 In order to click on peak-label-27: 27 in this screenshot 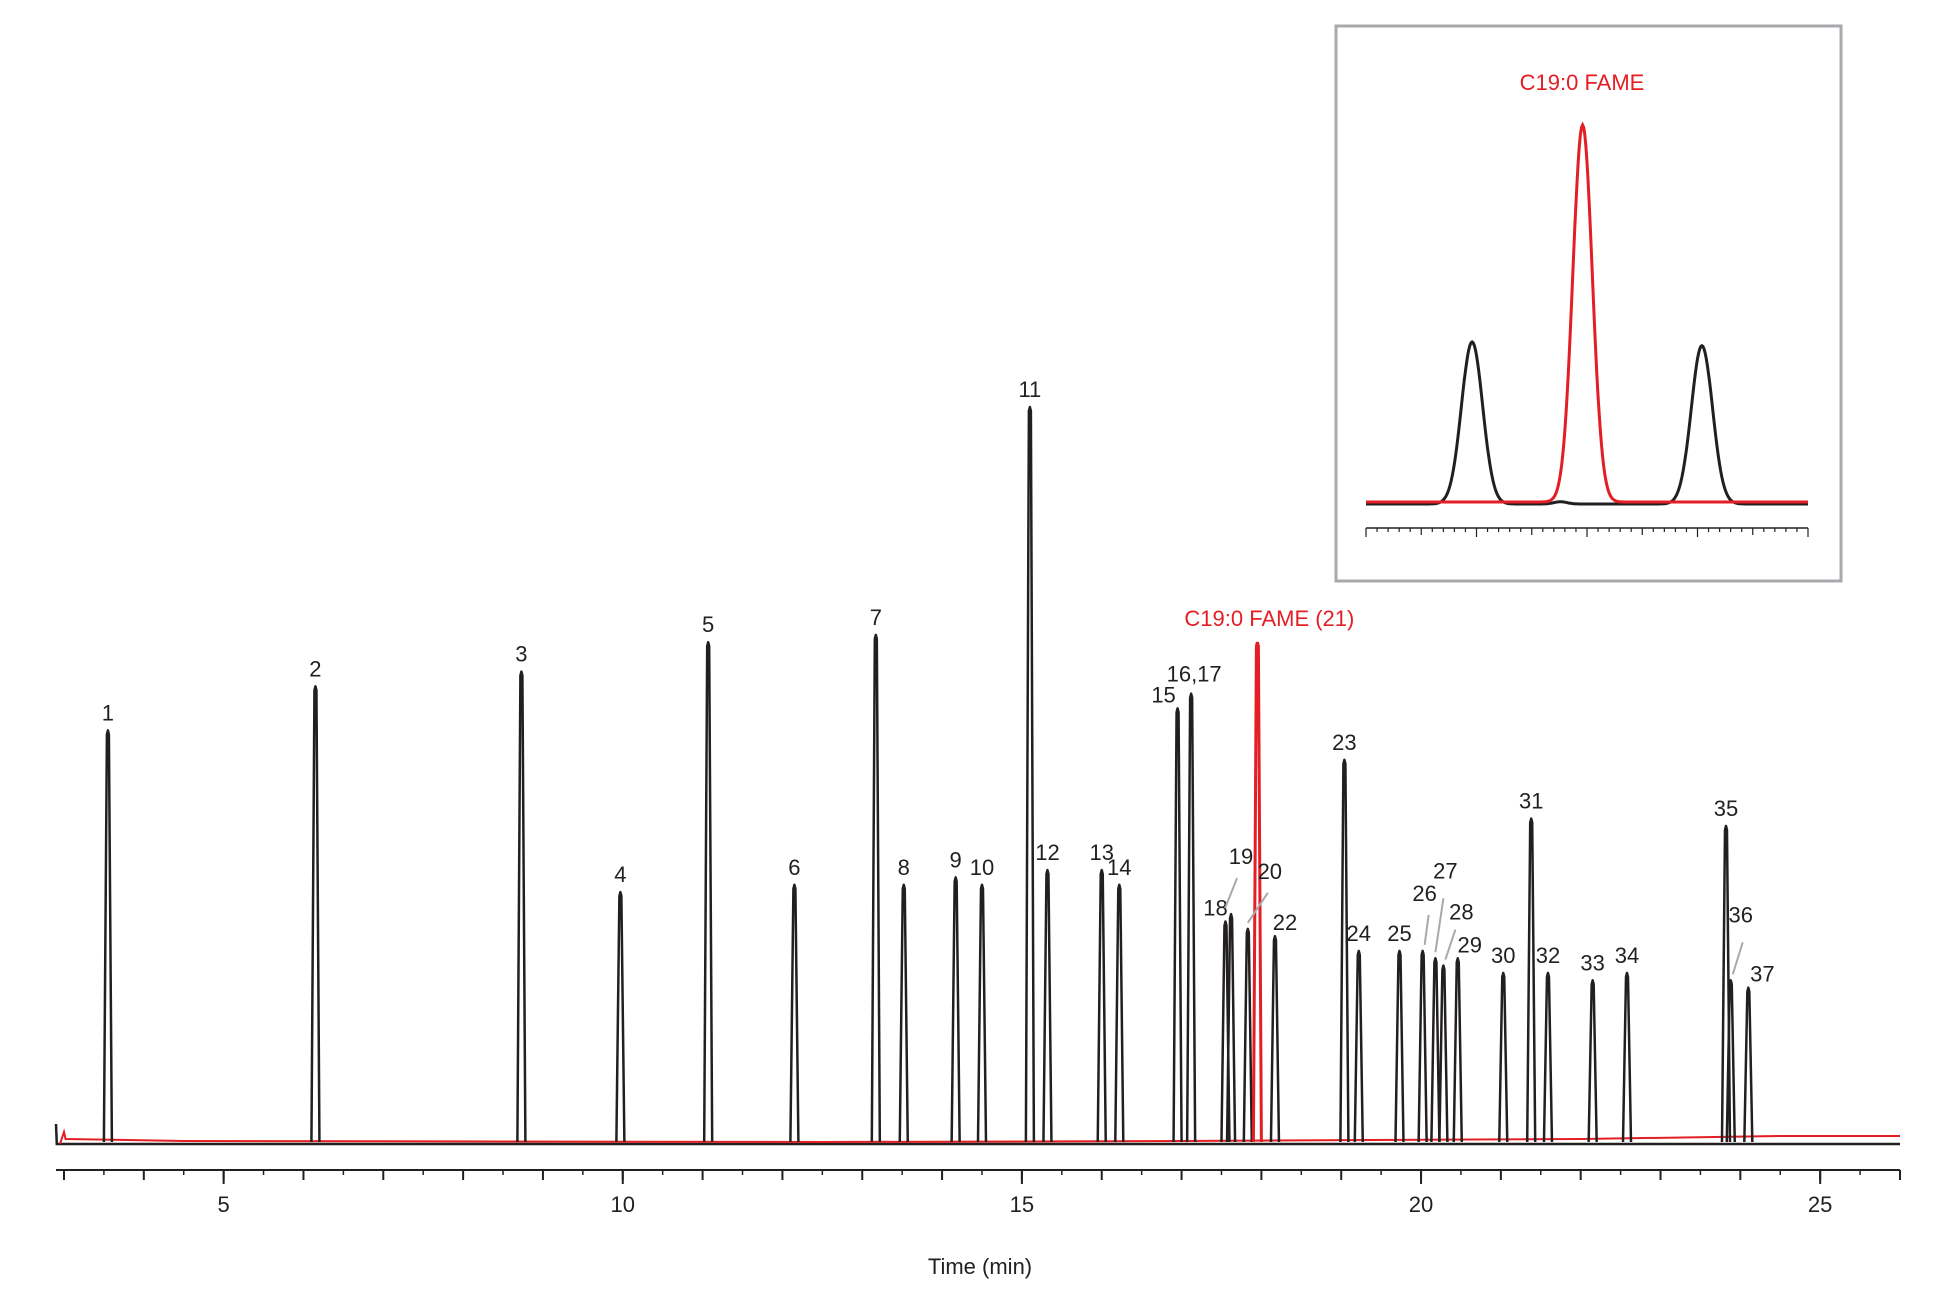, I will do `click(1445, 870)`.